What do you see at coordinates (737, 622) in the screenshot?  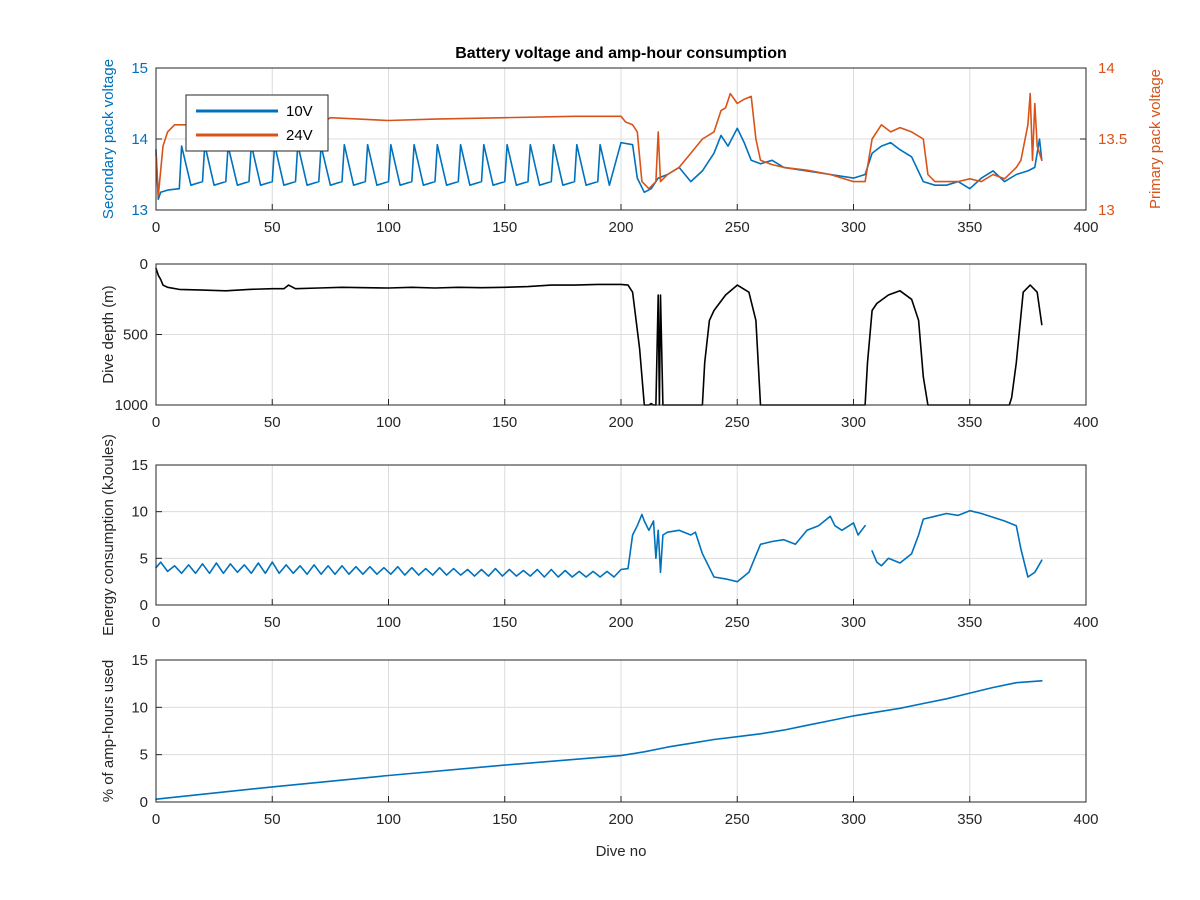 I see `energy-x-tick-250: 250` at bounding box center [737, 622].